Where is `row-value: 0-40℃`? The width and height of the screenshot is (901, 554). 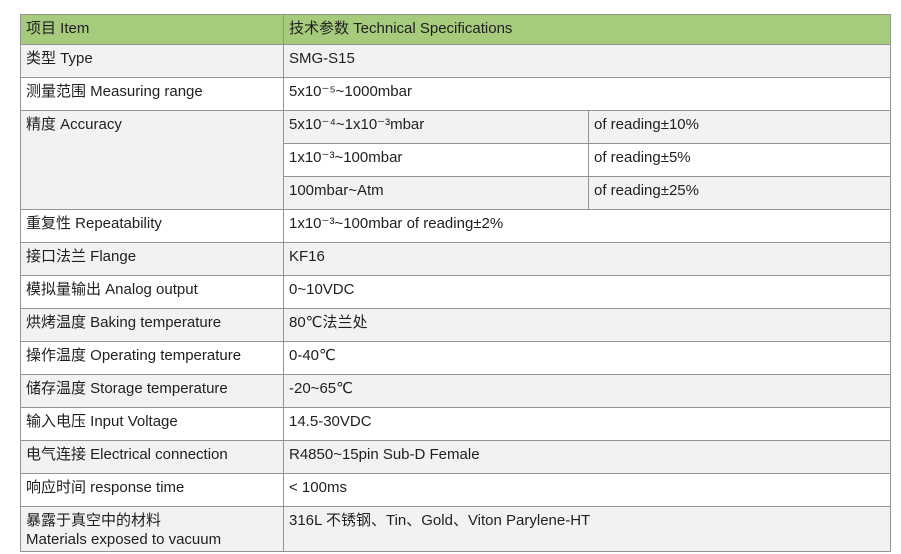 row-value: 0-40℃ is located at coordinates (587, 358).